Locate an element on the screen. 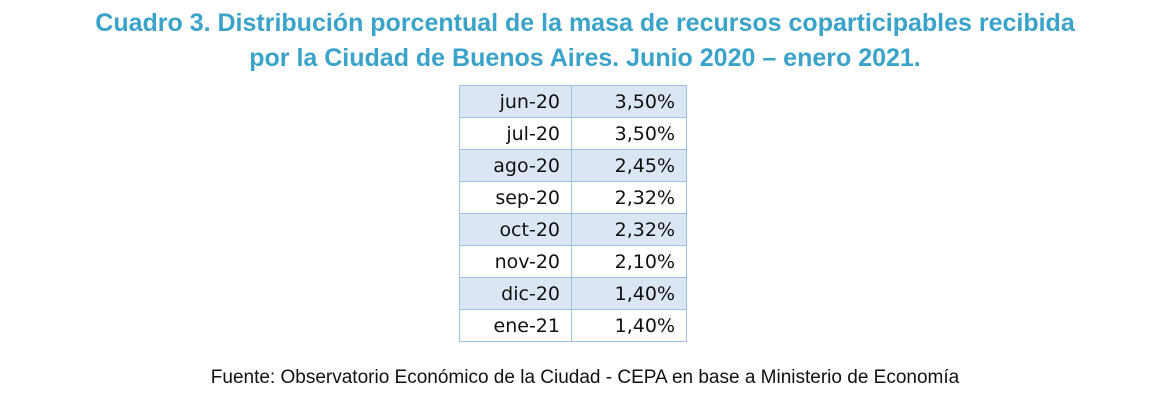 The width and height of the screenshot is (1170, 404). percentage-cell: 2,10% is located at coordinates (629, 261).